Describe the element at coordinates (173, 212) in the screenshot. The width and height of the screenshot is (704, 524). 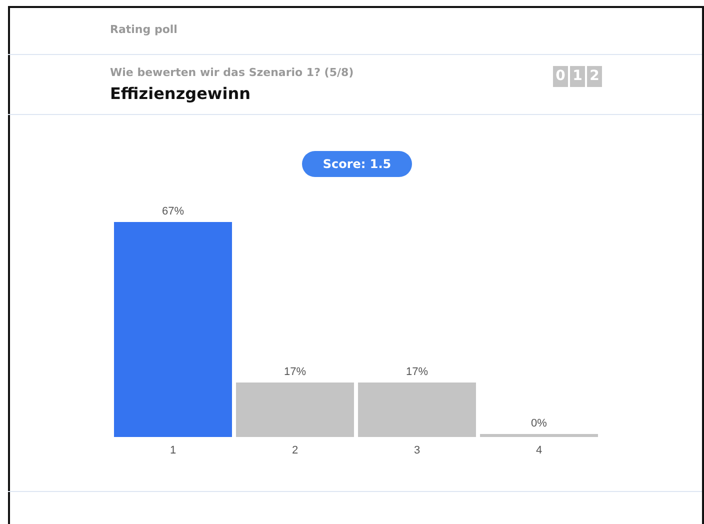
I see `data-label: 67%` at that location.